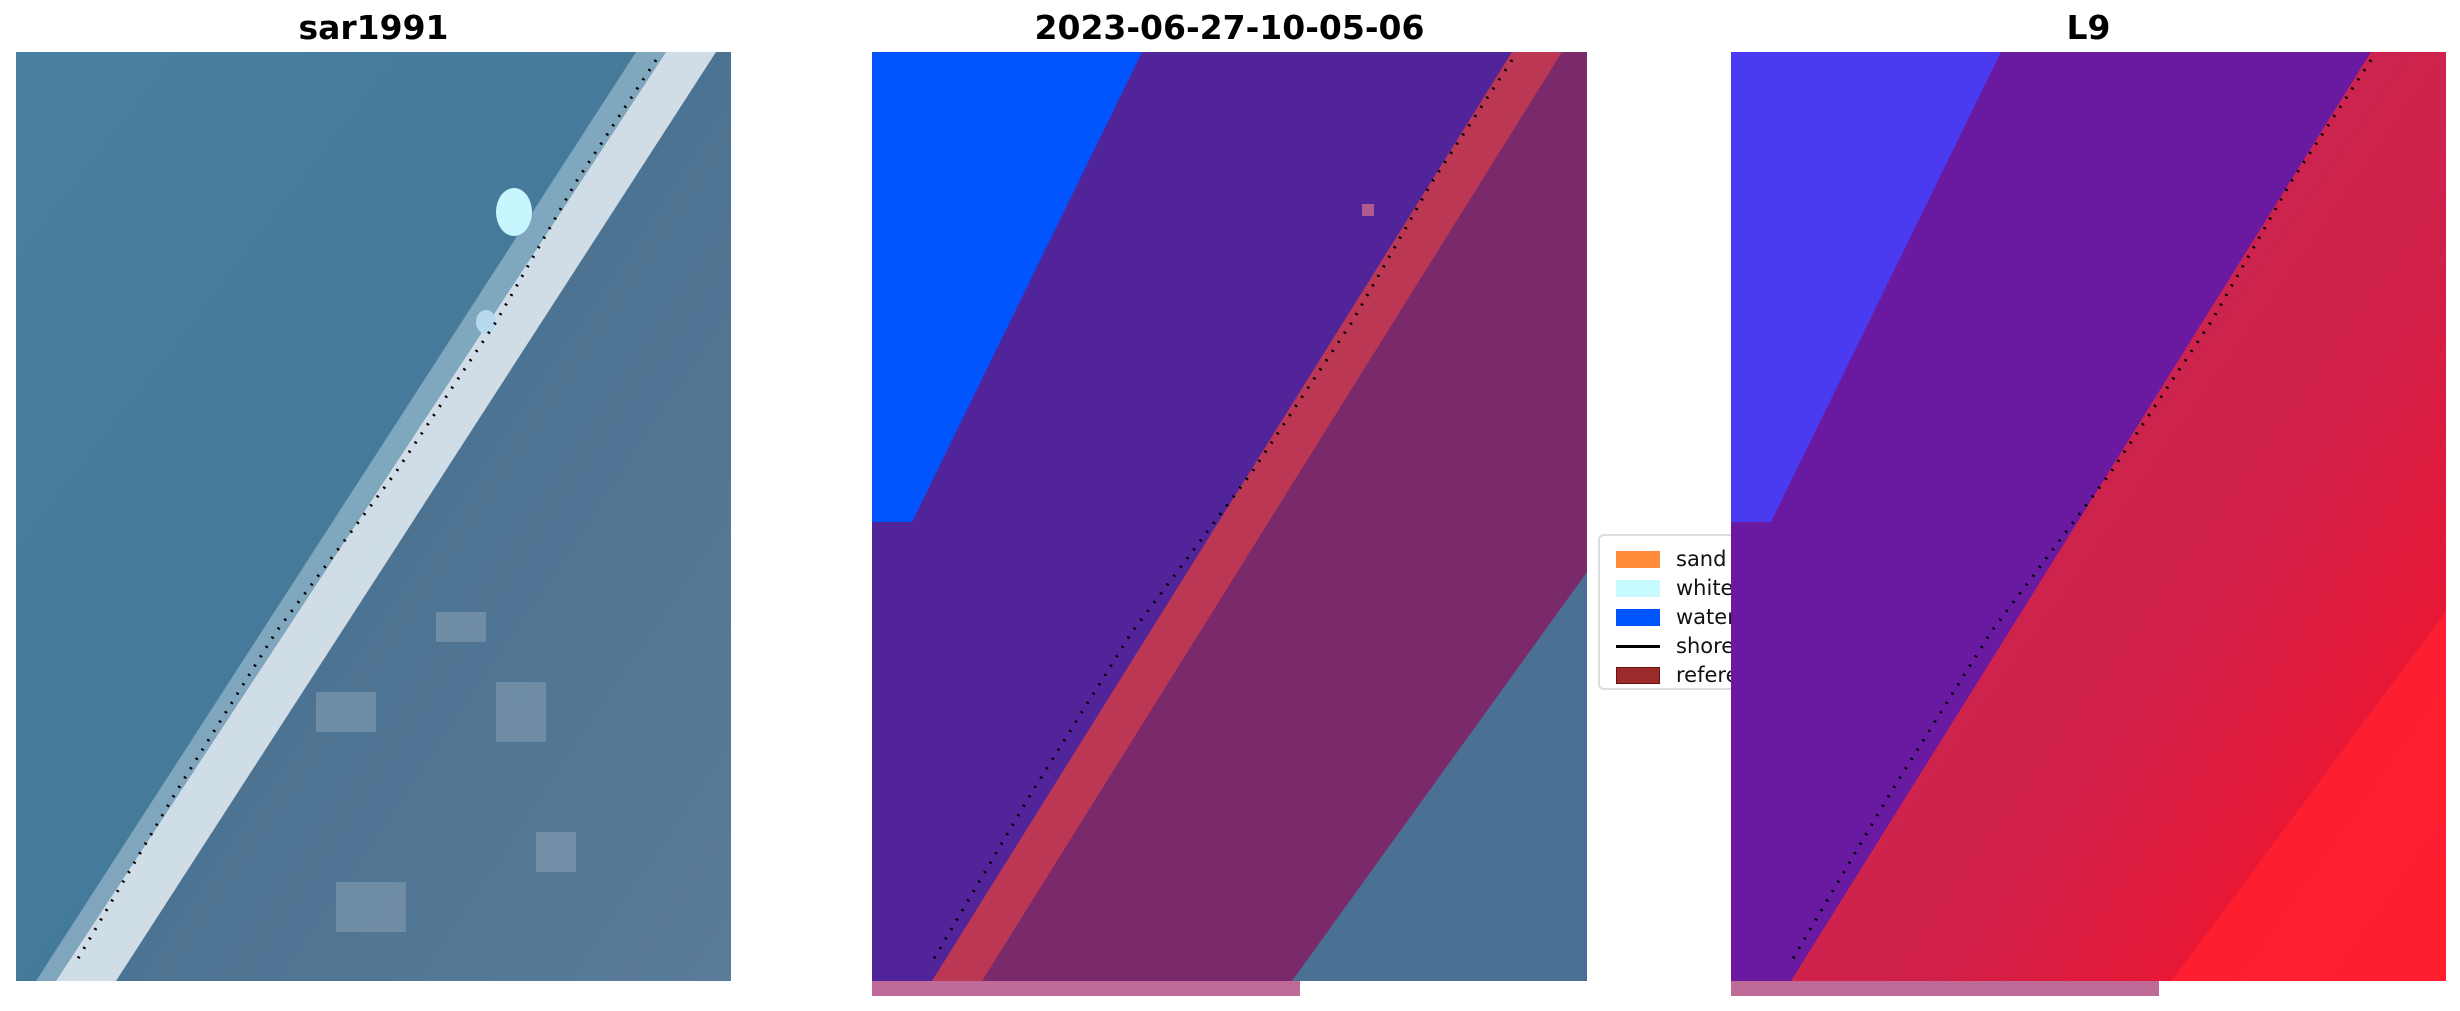  Describe the element at coordinates (373, 27) in the screenshot. I see `panel-title-sar1991: sar1991` at that location.